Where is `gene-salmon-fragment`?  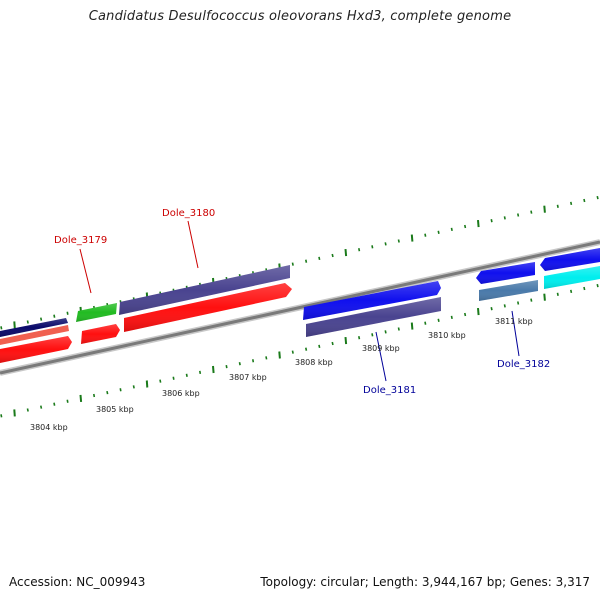 gene-salmon-fragment is located at coordinates (34, 335).